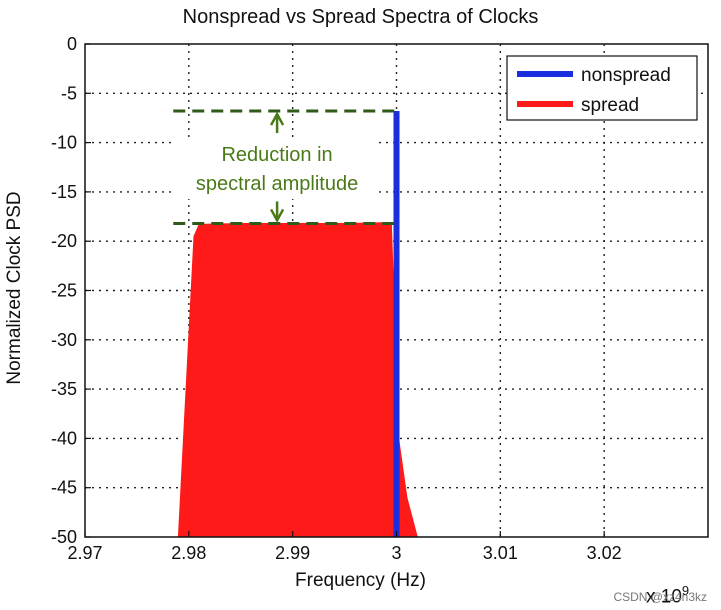 The image size is (721, 610). Describe the element at coordinates (72, 44) in the screenshot. I see `y-tick-label: 0` at that location.